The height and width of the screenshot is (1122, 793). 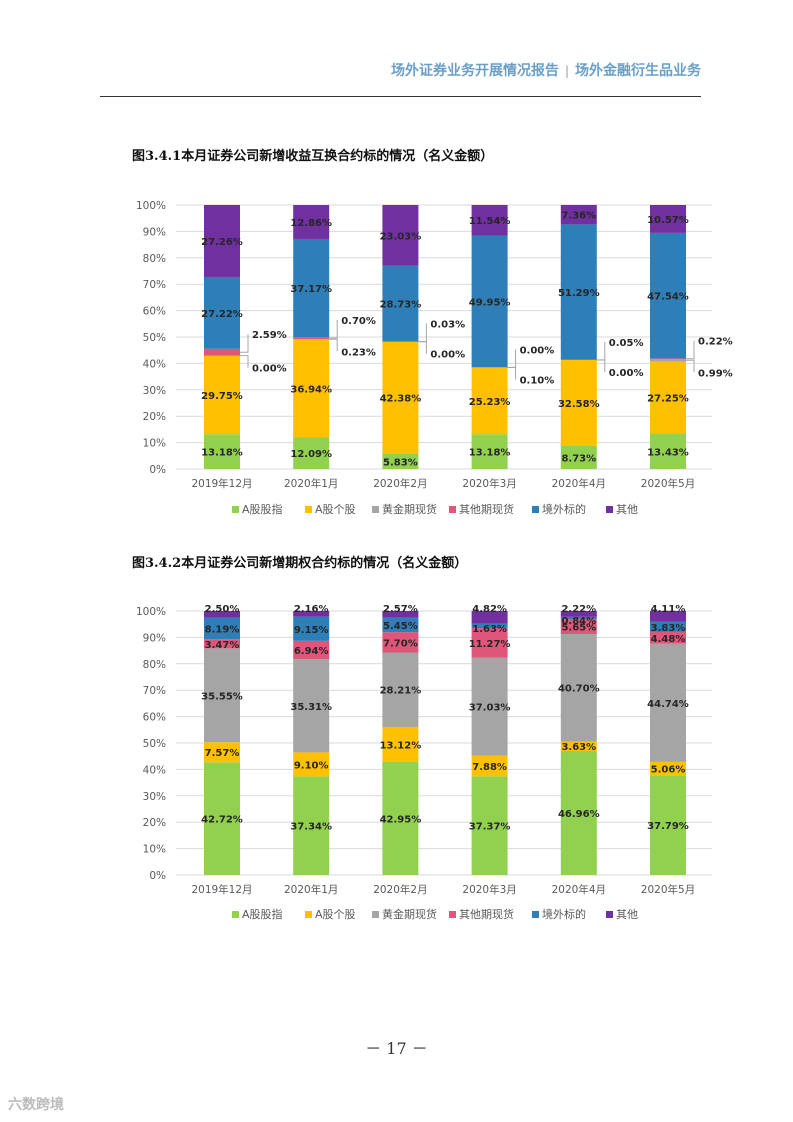 What do you see at coordinates (578, 609) in the screenshot?
I see `data-label: 2.22%` at bounding box center [578, 609].